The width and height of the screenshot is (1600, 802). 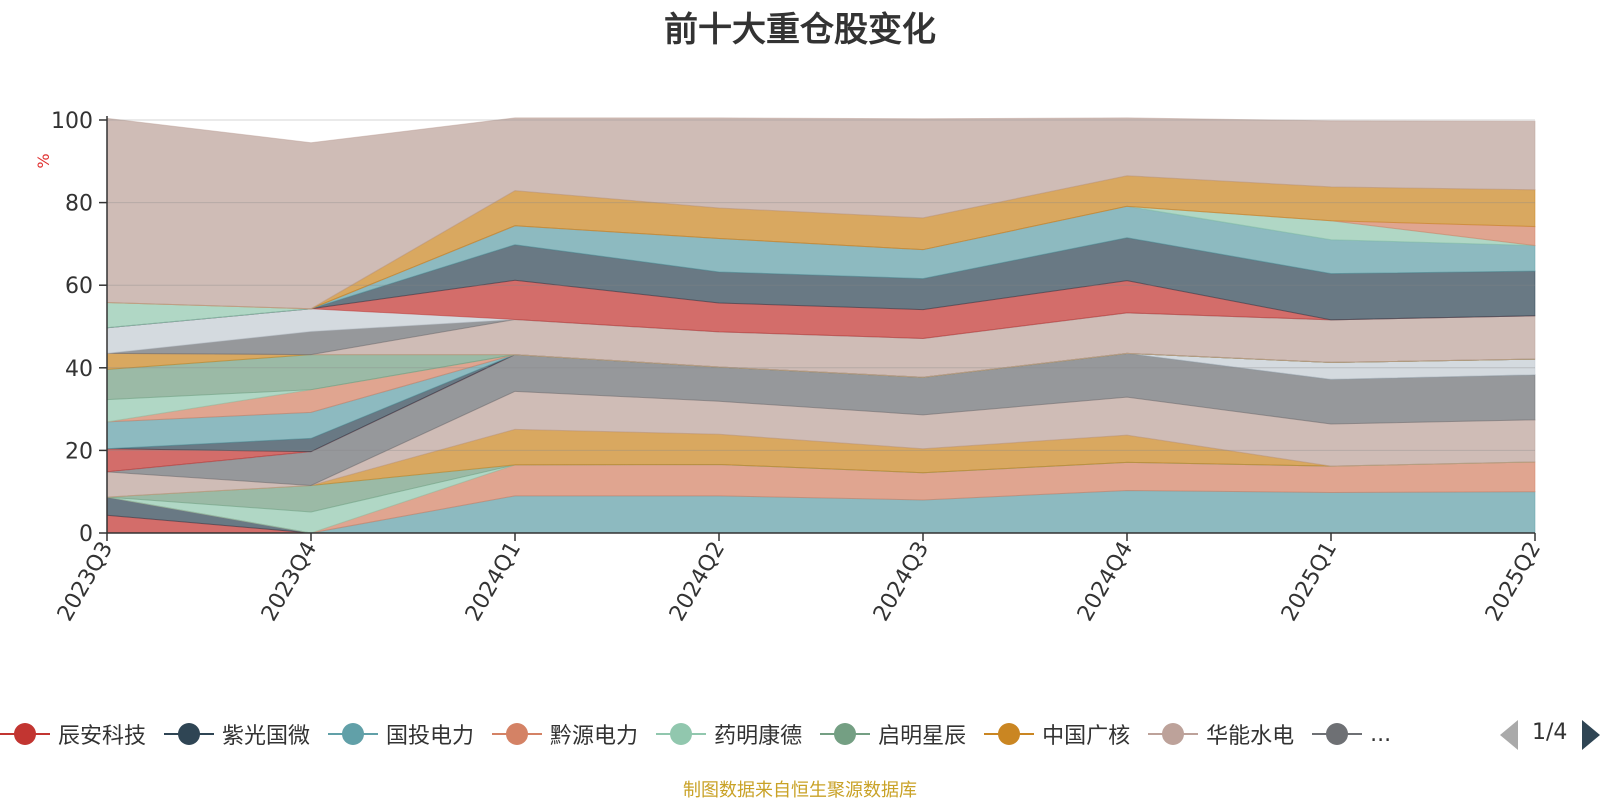 I want to click on y-tick-label: 0, so click(x=86, y=534).